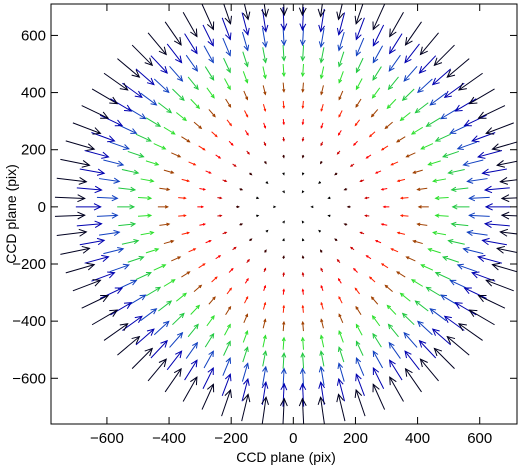  What do you see at coordinates (29, 378) in the screenshot?
I see `y-tick-label: −600` at bounding box center [29, 378].